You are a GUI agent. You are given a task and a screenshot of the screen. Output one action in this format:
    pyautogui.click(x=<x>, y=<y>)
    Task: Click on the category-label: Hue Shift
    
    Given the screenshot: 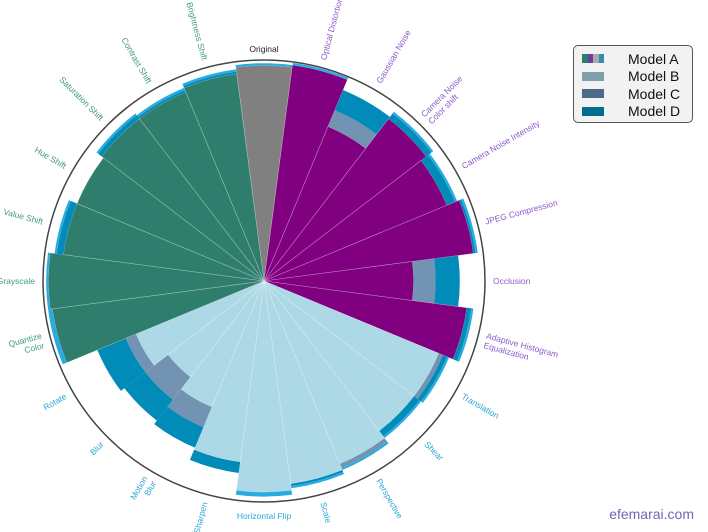 What is the action you would take?
    pyautogui.click(x=51, y=158)
    